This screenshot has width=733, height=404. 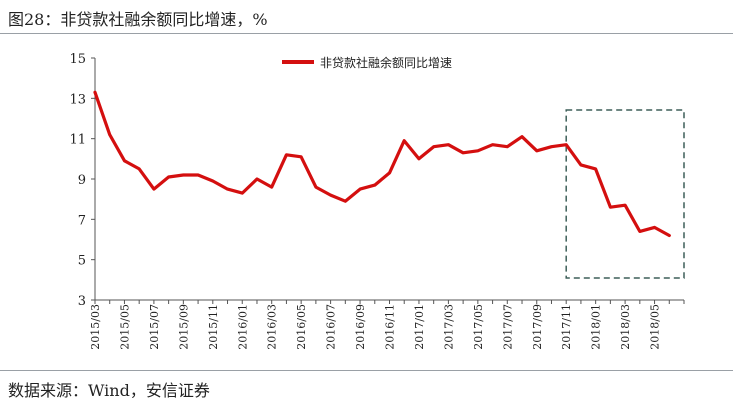 I want to click on y-tick-label: 5, so click(x=82, y=261).